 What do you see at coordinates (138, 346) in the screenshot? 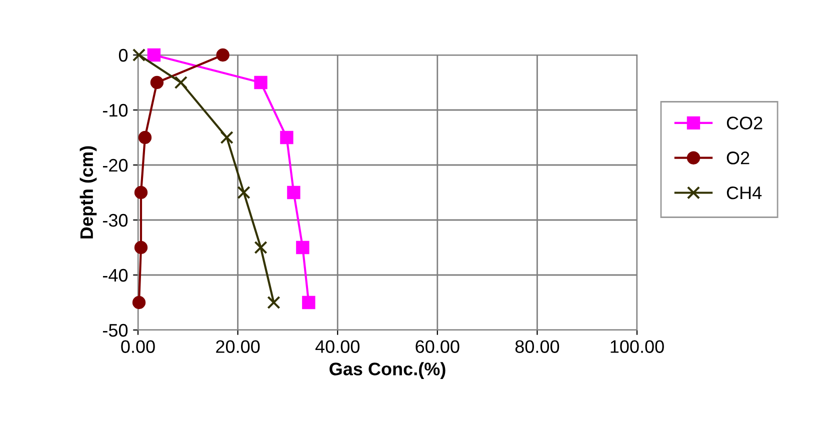
I see `x-tick-label: 0.00` at bounding box center [138, 346].